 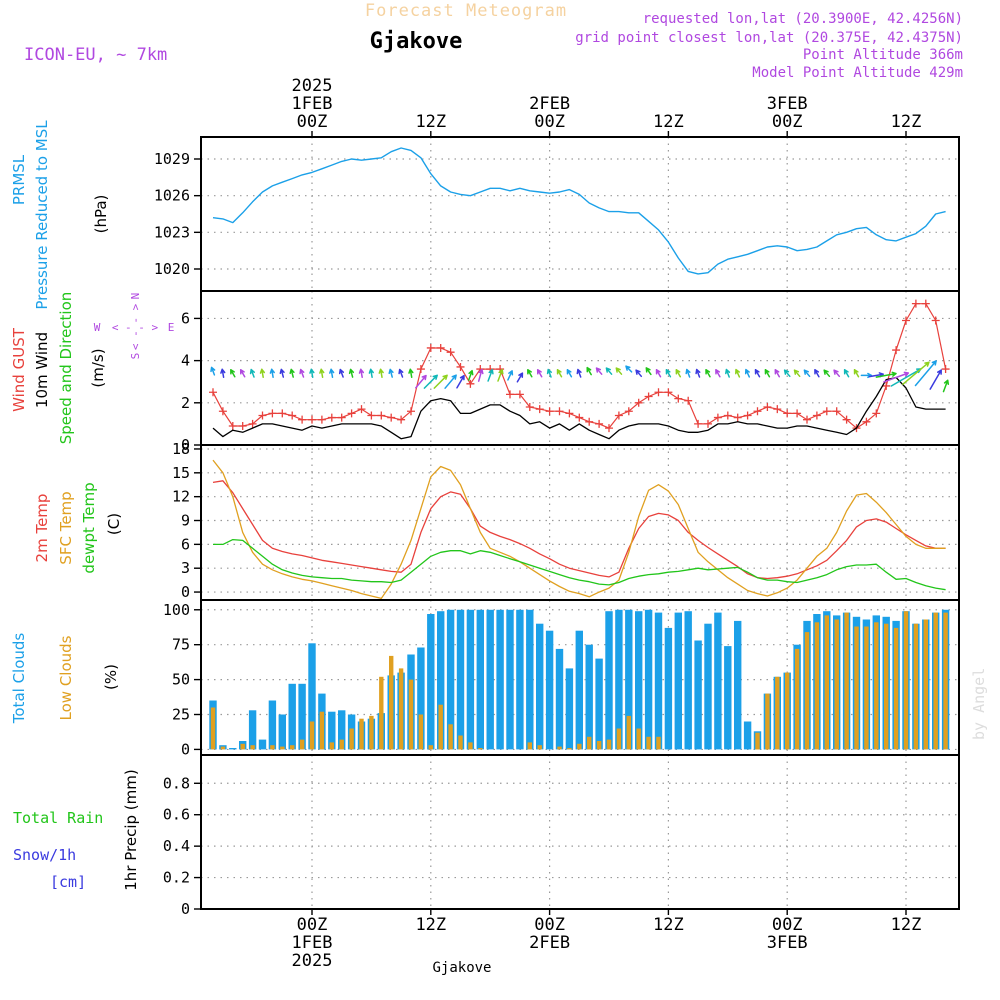 What do you see at coordinates (430, 925) in the screenshot?
I see `bottom-time-label: 12Z` at bounding box center [430, 925].